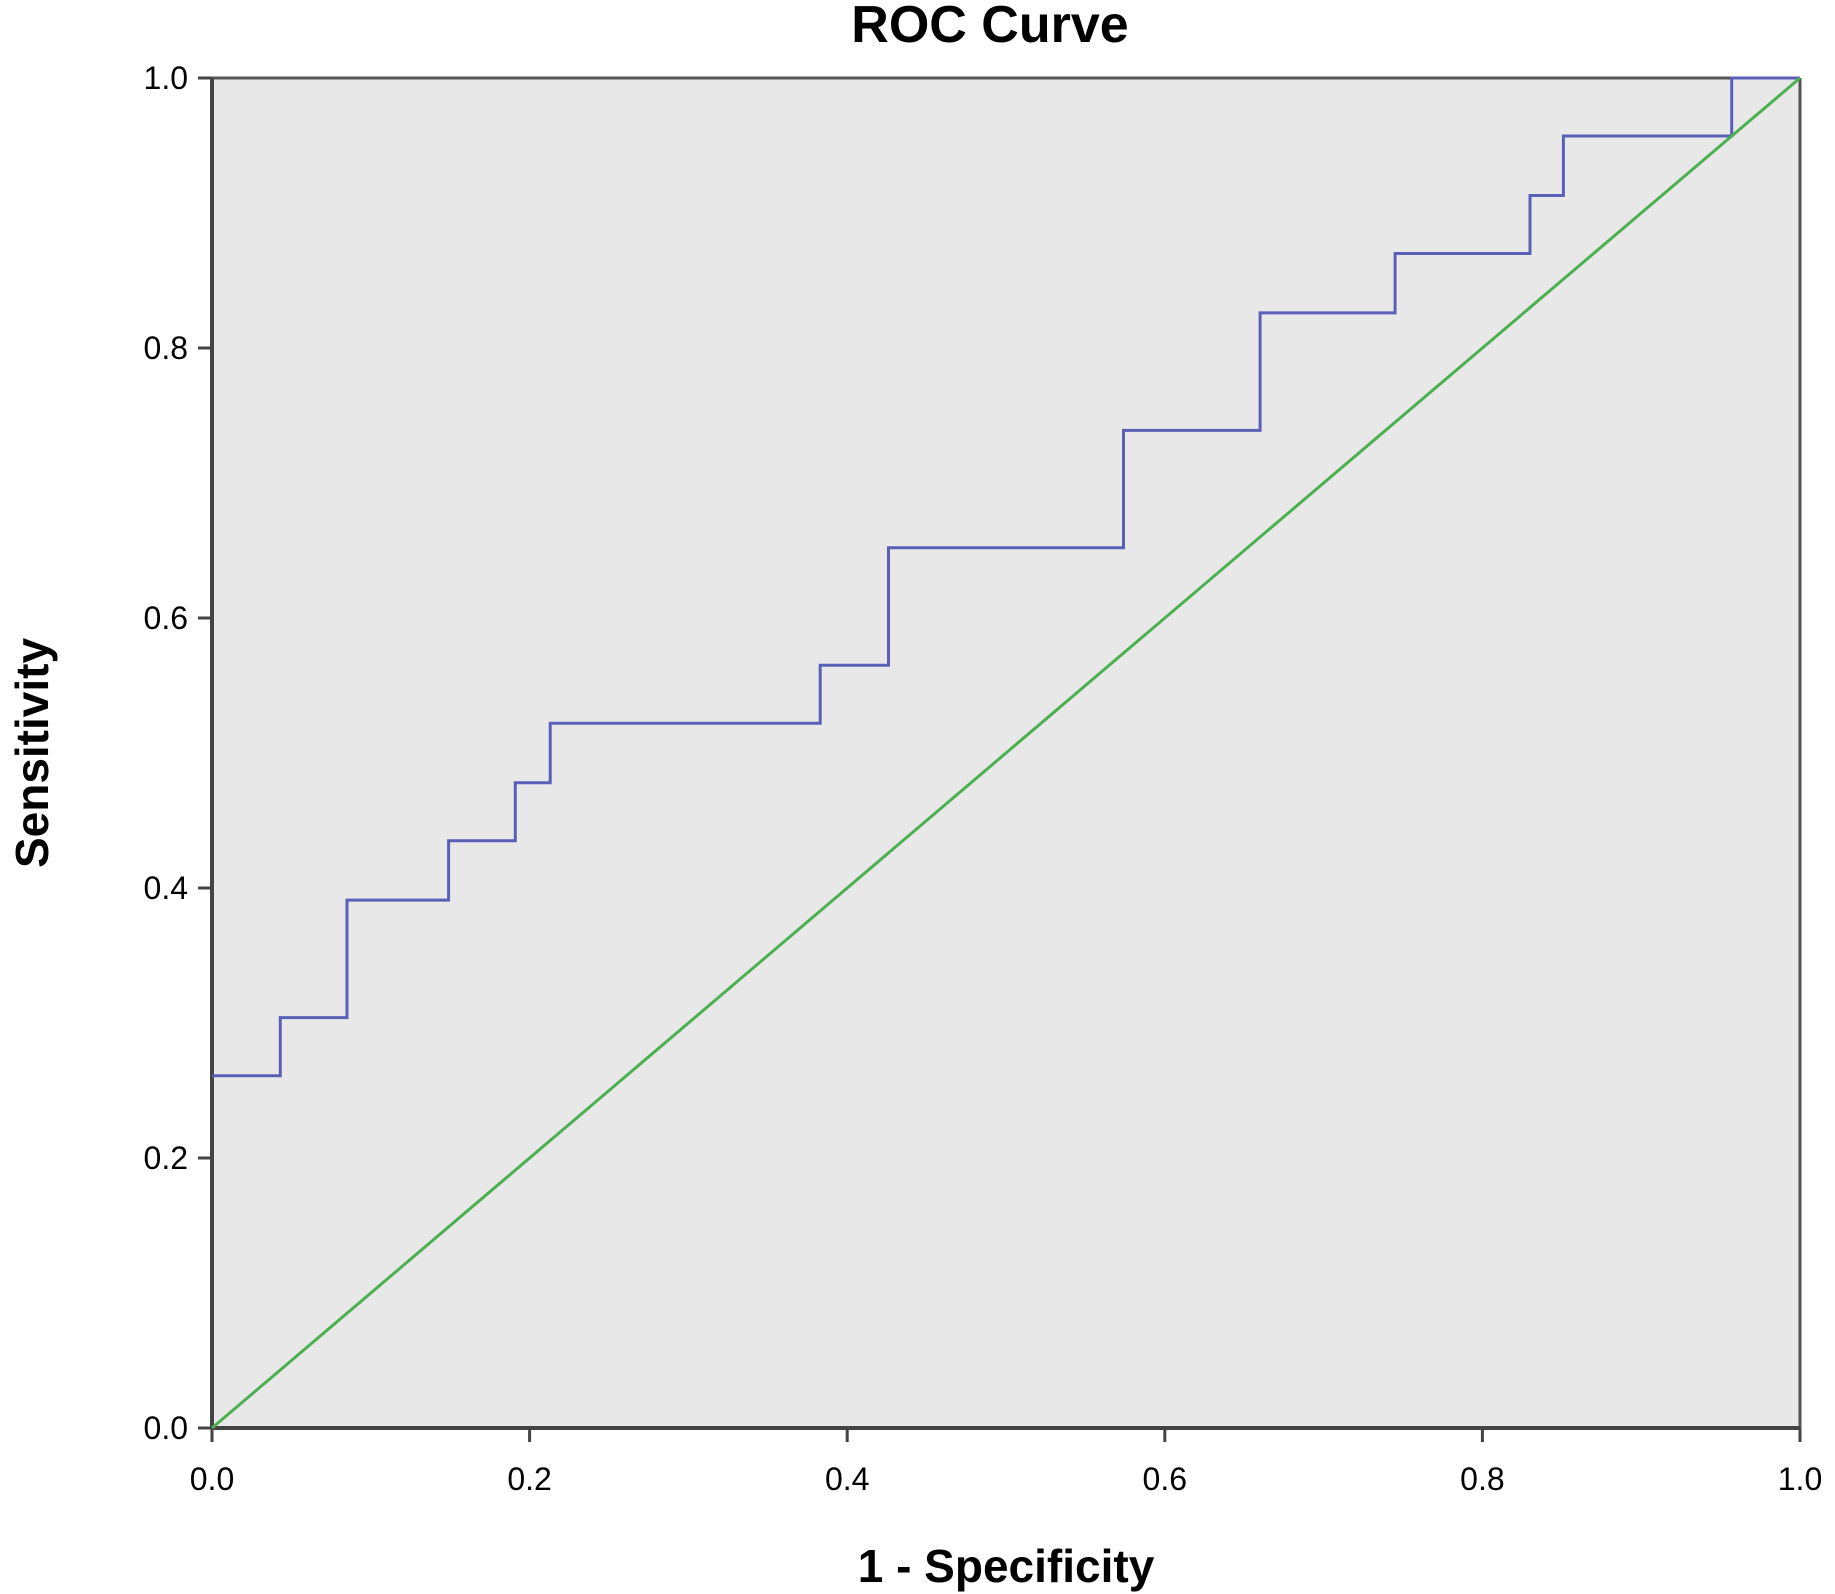 This screenshot has width=1835, height=1594. I want to click on x-tick-label: 1.0, so click(1800, 1479).